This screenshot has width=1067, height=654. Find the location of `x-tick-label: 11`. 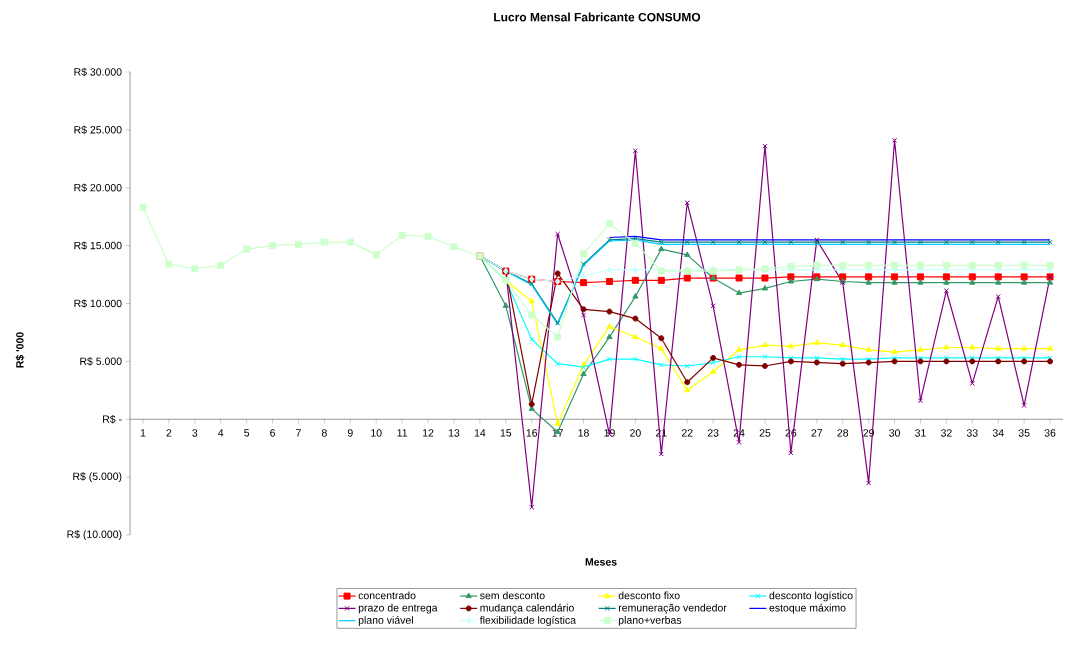

x-tick-label: 11 is located at coordinates (402, 433).